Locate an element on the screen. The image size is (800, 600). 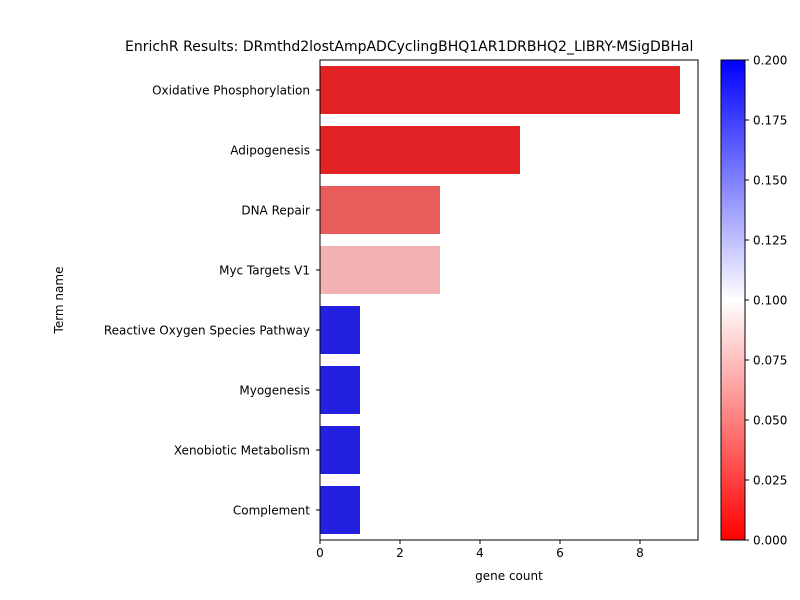
colorbar-tick-label: 0.125 is located at coordinates (770, 241).